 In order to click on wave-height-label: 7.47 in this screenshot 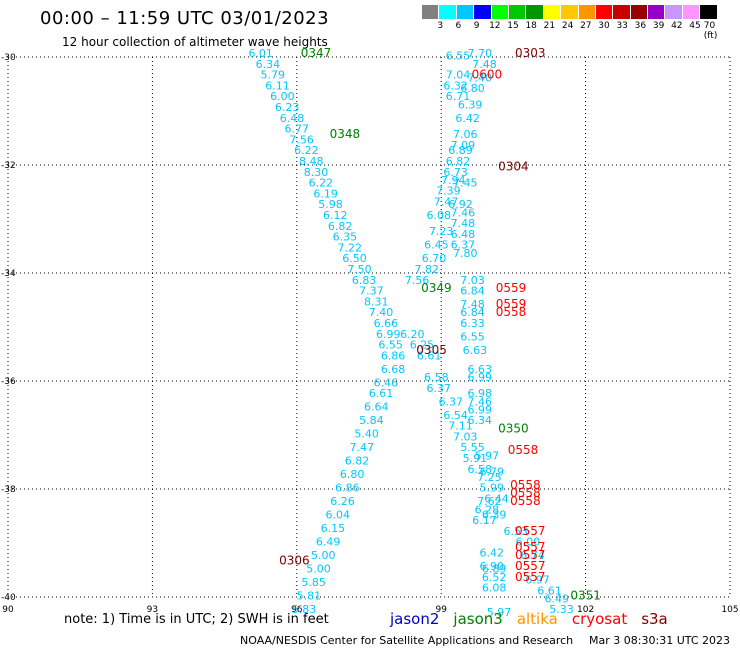, I will do `click(446, 202)`.